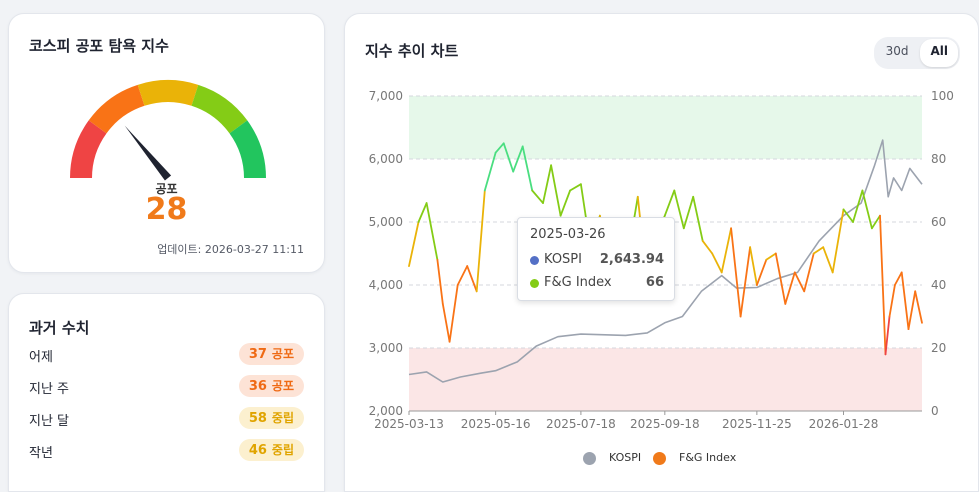 This screenshot has width=979, height=492. What do you see at coordinates (166, 189) in the screenshot?
I see `gauge-sentiment-label: 공포` at bounding box center [166, 189].